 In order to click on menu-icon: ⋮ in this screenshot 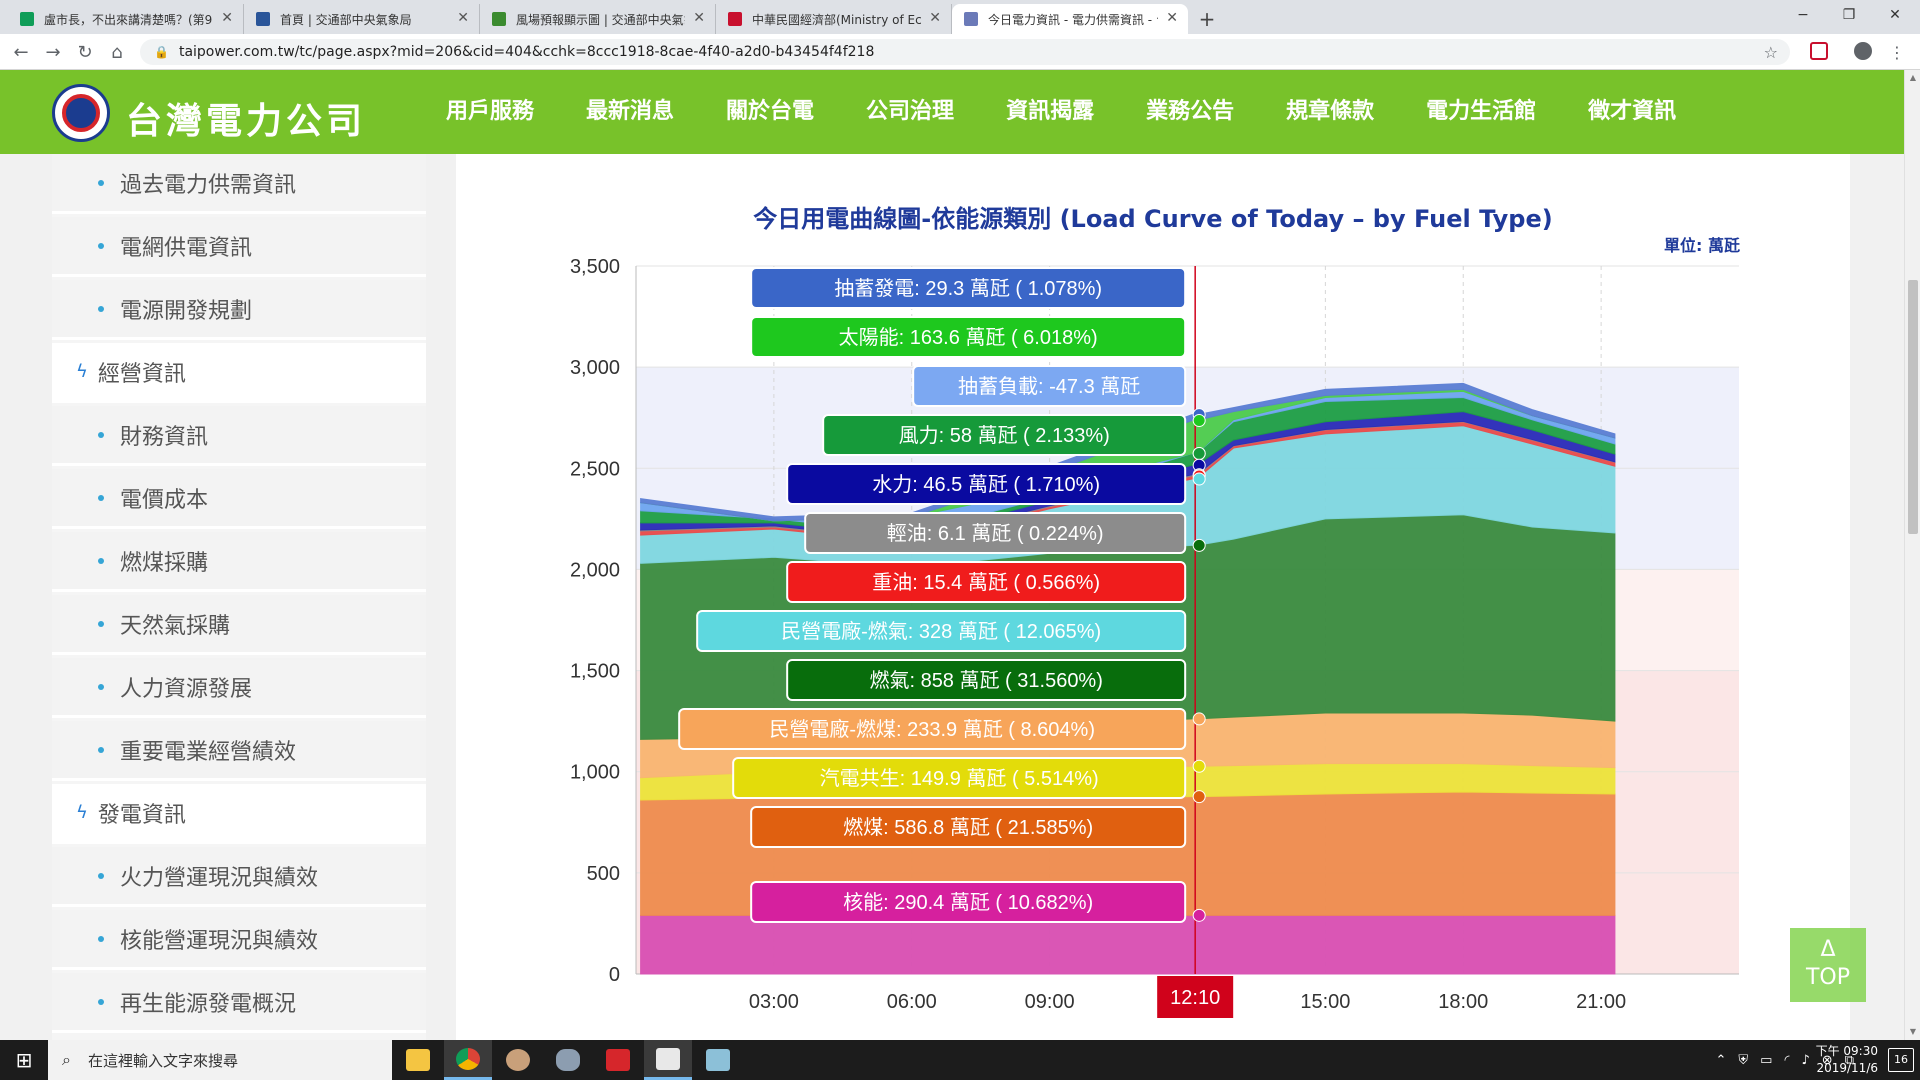, I will do `click(1897, 52)`.